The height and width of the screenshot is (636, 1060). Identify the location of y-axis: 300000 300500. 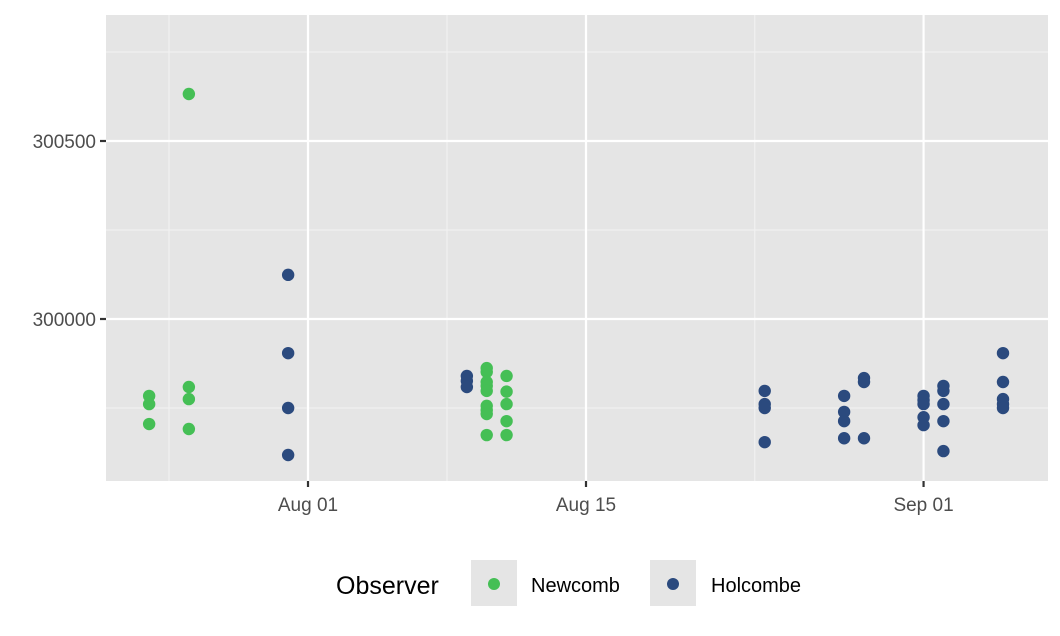
(69, 231).